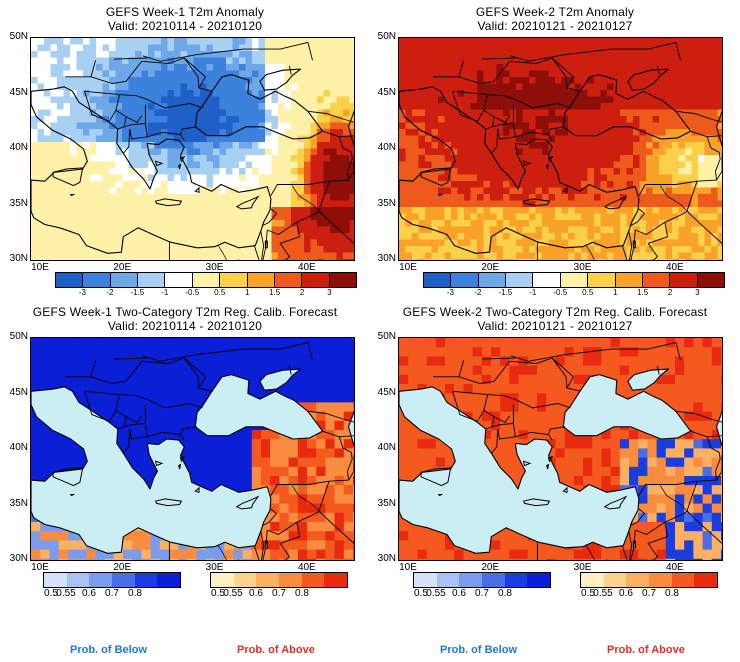 The image size is (740, 662). Describe the element at coordinates (697, 292) in the screenshot. I see `colorbar-tick-label: 3` at that location.